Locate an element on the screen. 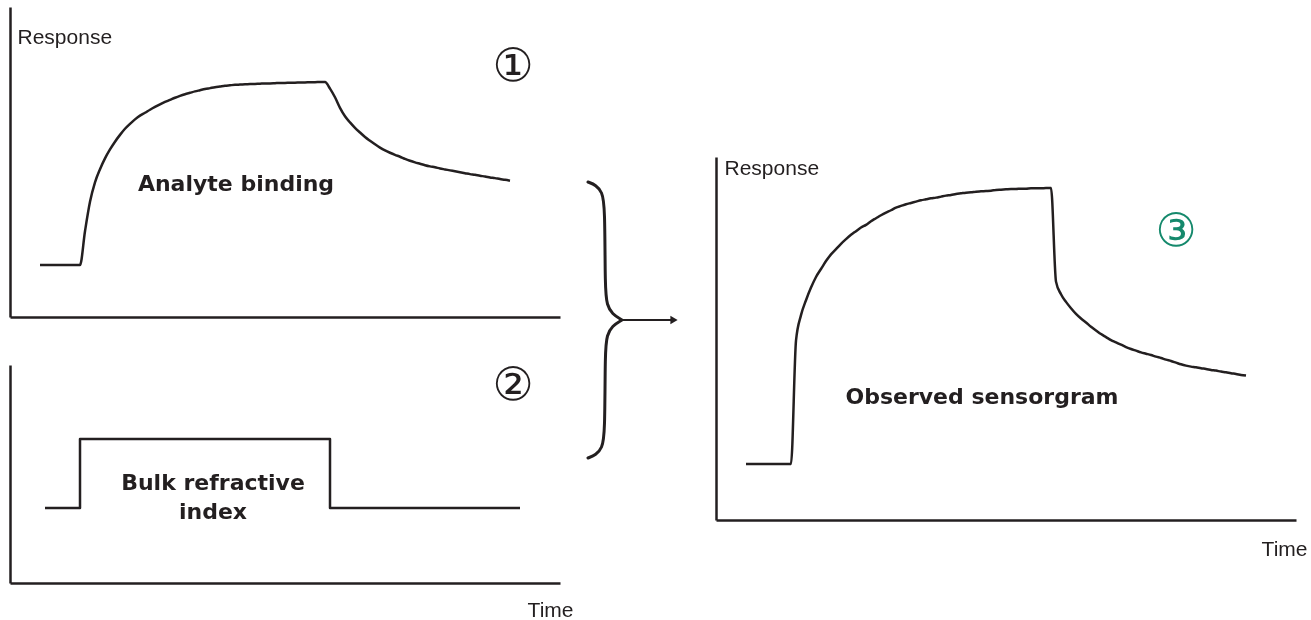 Image resolution: width=1311 pixels, height=620 pixels. text: ② is located at coordinates (513, 384).